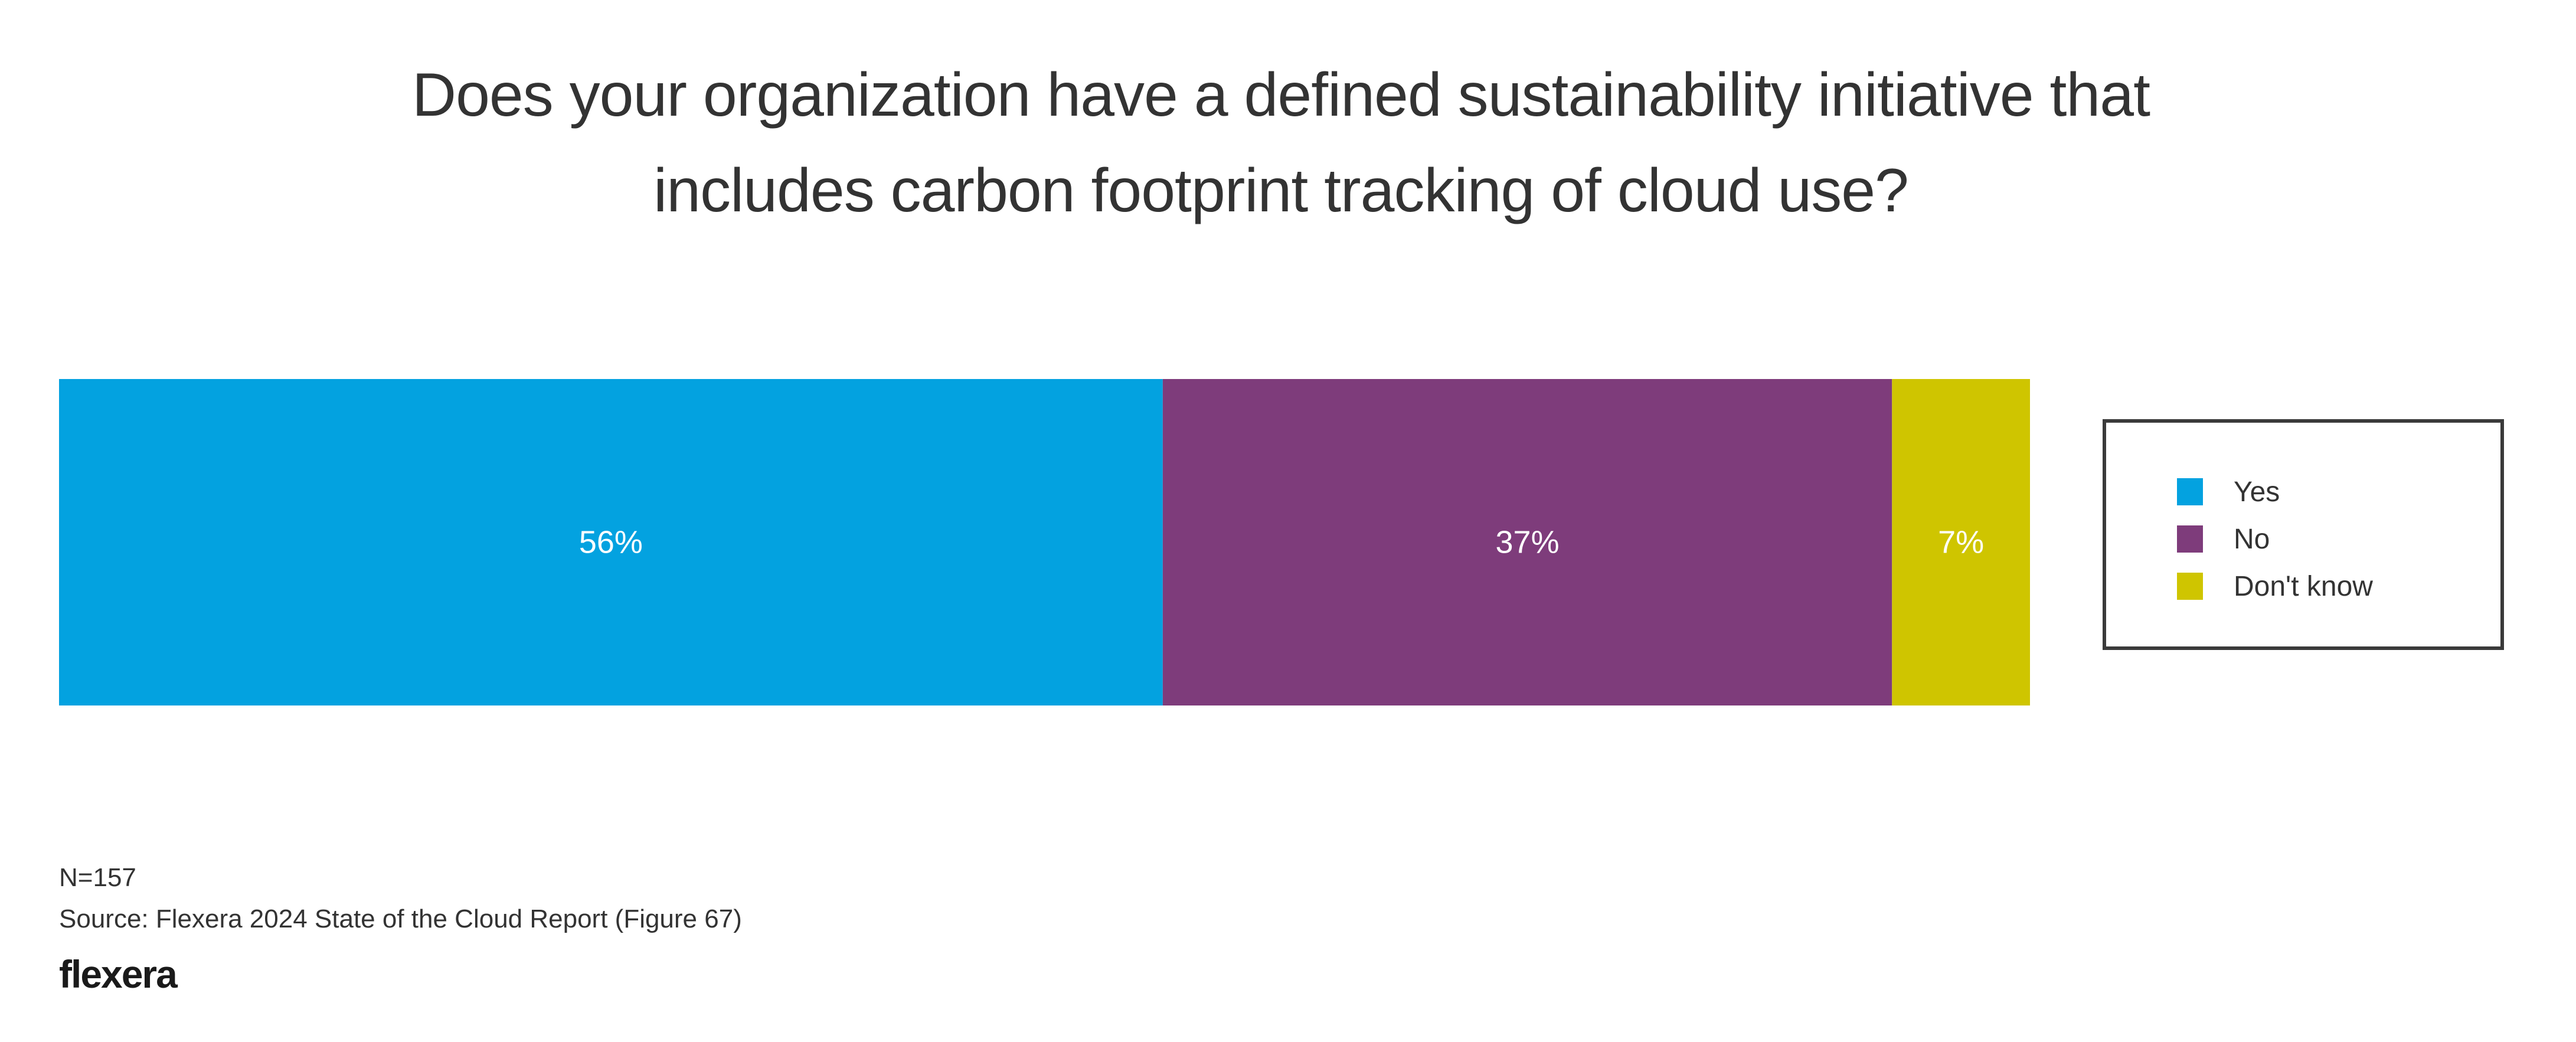 Image resolution: width=2576 pixels, height=1042 pixels. Describe the element at coordinates (118, 974) in the screenshot. I see `flexera-logo: flexera` at that location.